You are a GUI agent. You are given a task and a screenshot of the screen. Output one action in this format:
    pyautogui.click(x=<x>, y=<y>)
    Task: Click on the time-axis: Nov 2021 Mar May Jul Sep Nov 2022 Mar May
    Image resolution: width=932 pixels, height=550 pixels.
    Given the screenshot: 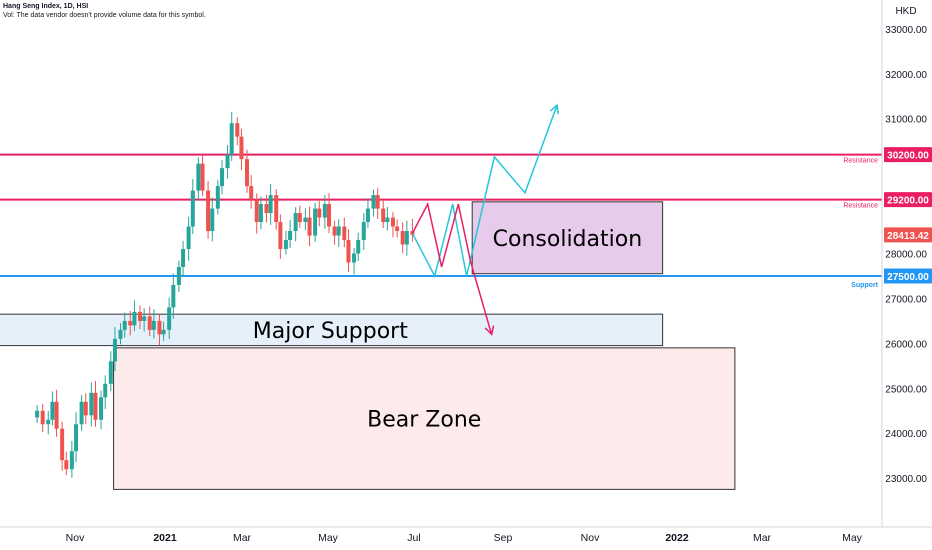 What is the action you would take?
    pyautogui.click(x=466, y=535)
    